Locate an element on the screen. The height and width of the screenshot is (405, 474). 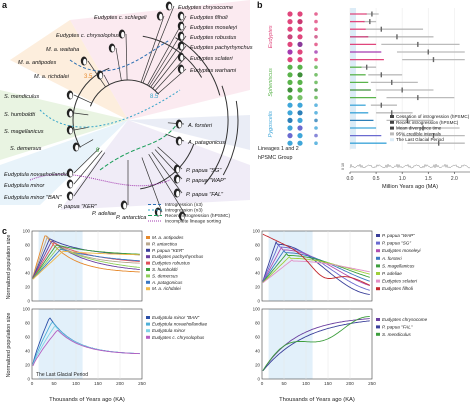
tree-legend-label: Recent introgression (hPSMC) is located at coordinates (197, 216).